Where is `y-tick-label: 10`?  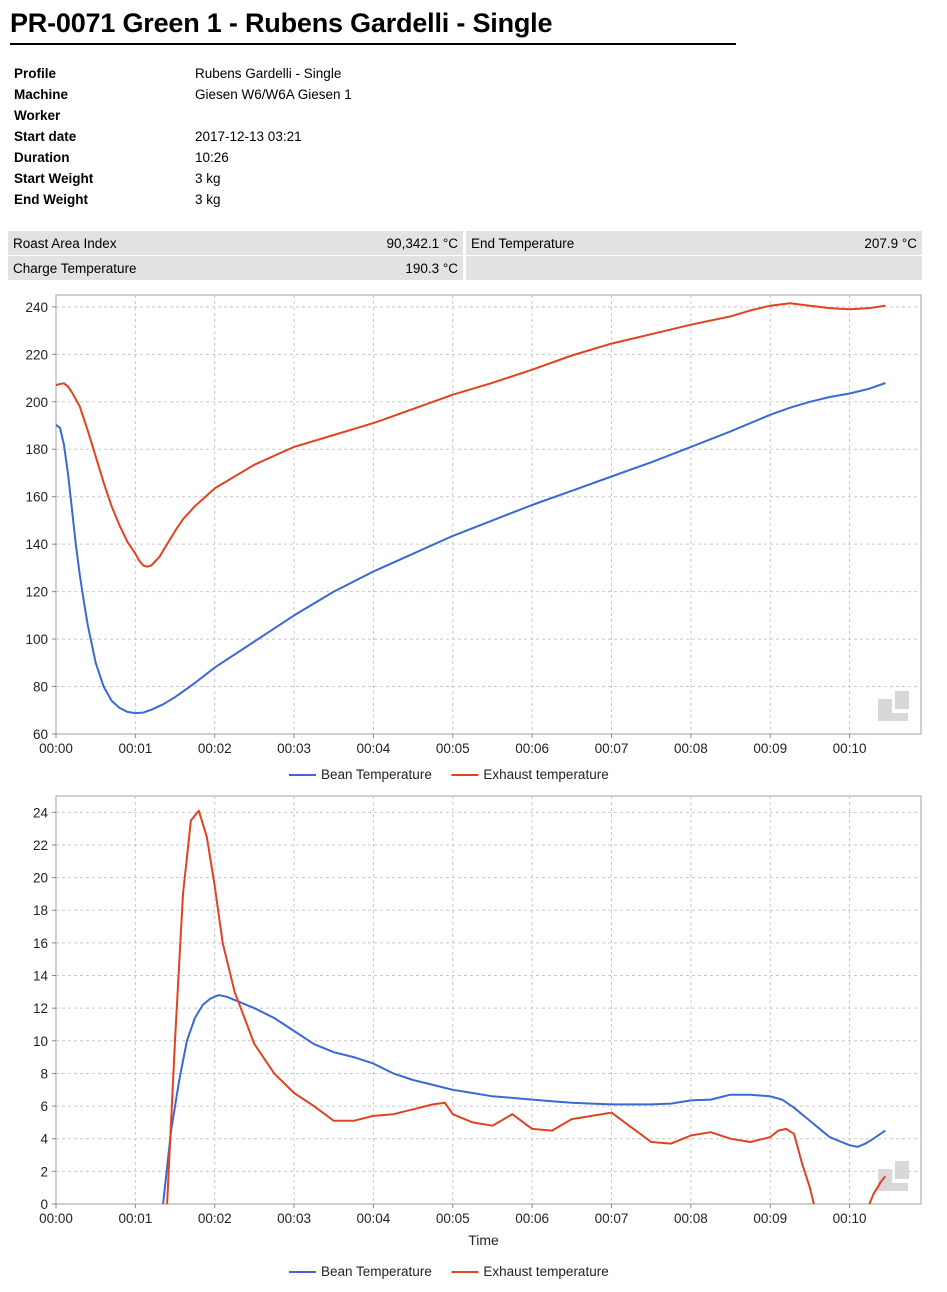 y-tick-label: 10 is located at coordinates (40, 1041).